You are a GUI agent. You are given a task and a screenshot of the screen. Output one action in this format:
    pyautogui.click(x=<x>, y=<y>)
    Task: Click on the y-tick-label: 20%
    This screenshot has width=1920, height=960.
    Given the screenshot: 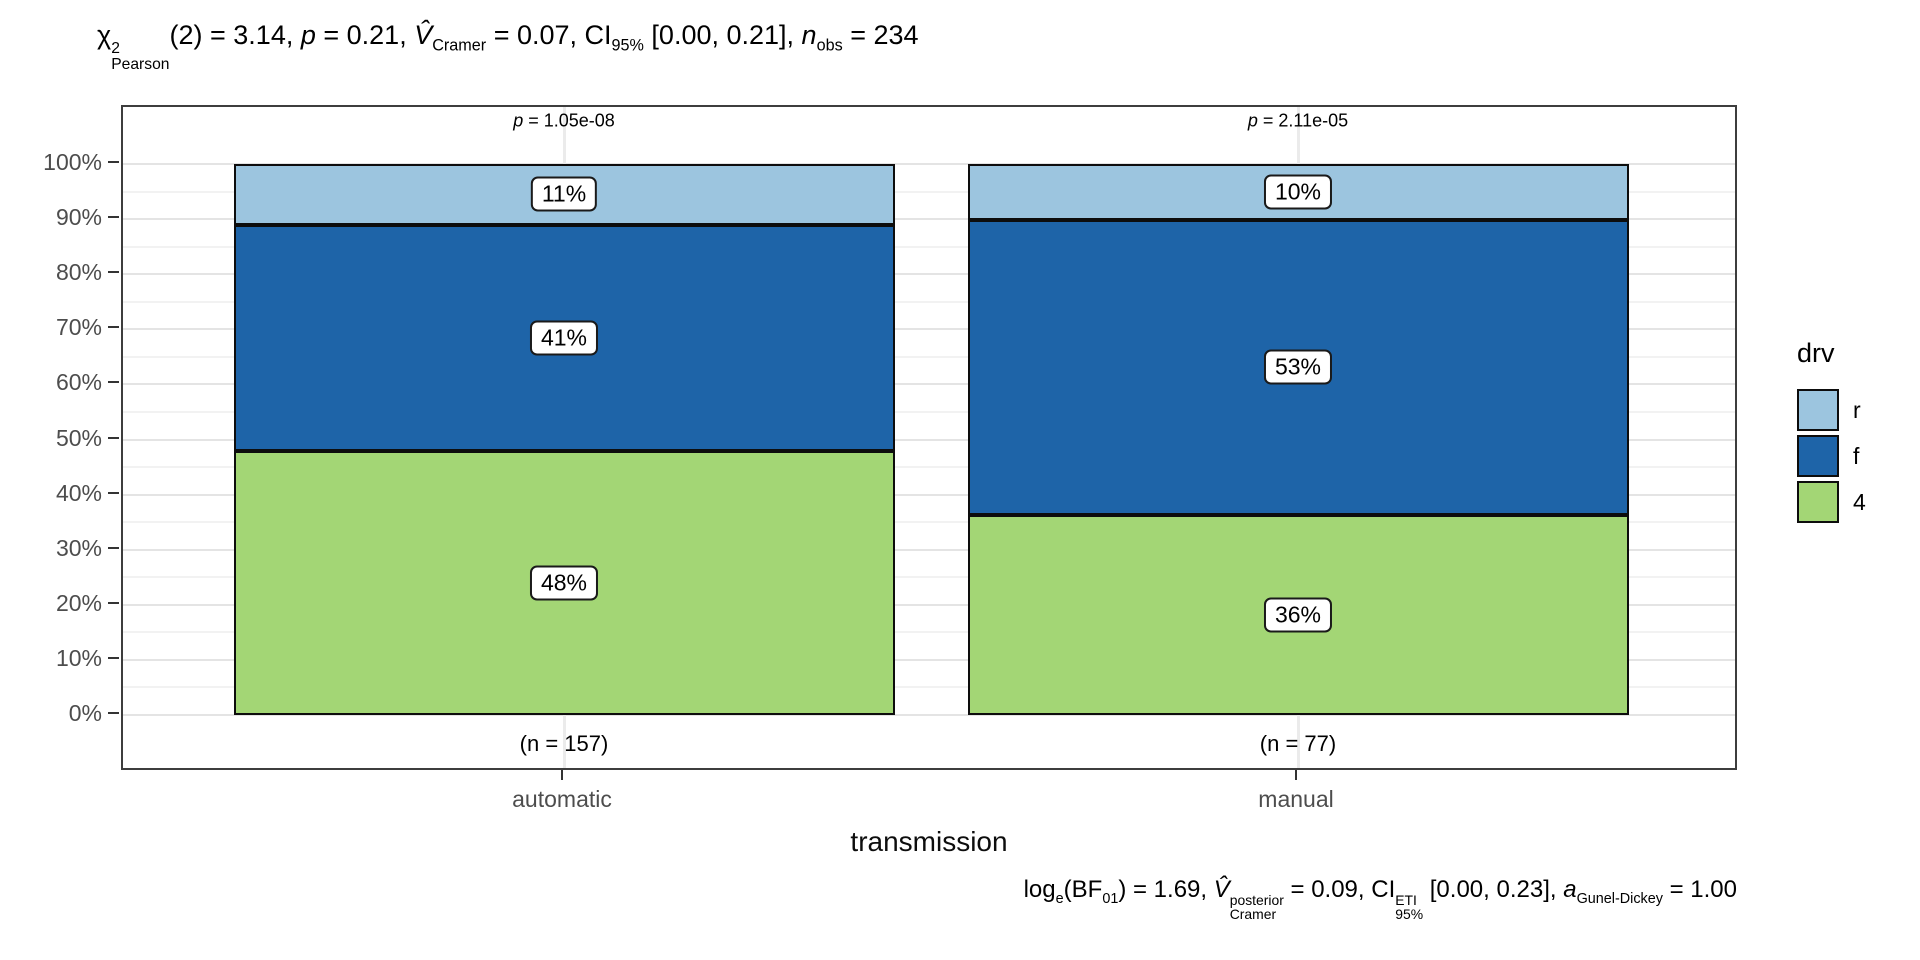 What is the action you would take?
    pyautogui.click(x=78, y=602)
    